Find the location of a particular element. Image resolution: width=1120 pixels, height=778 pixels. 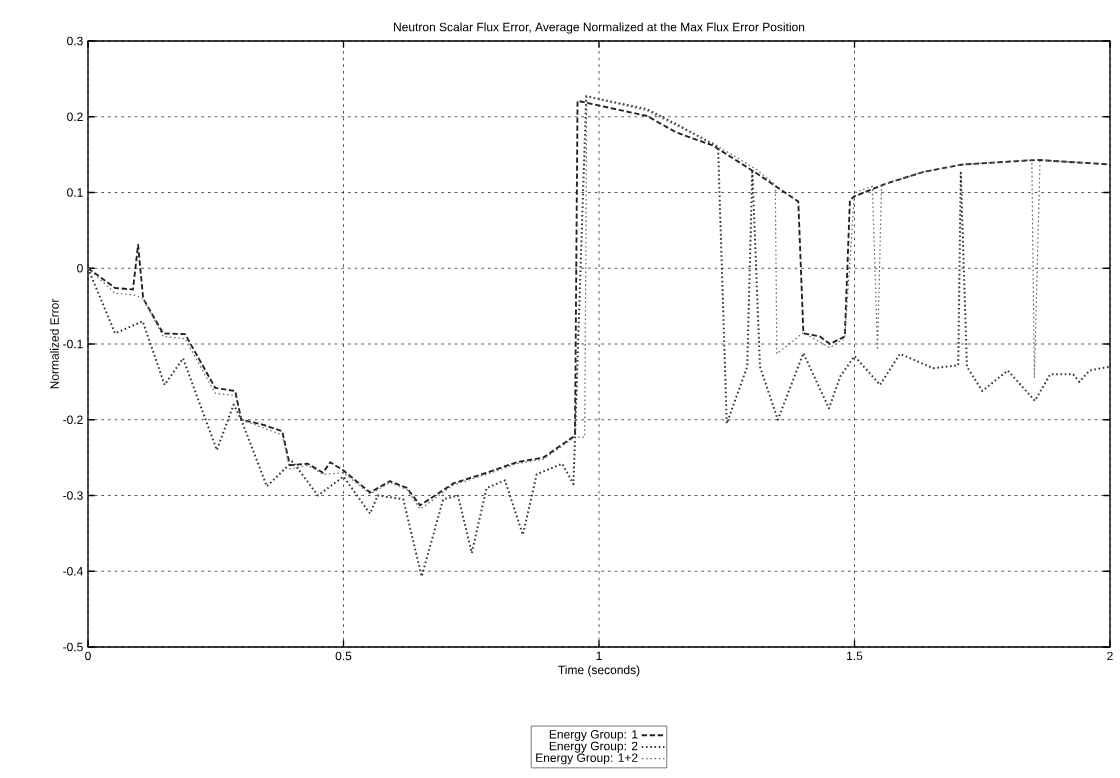

x-tick-label: 1 is located at coordinates (599, 655).